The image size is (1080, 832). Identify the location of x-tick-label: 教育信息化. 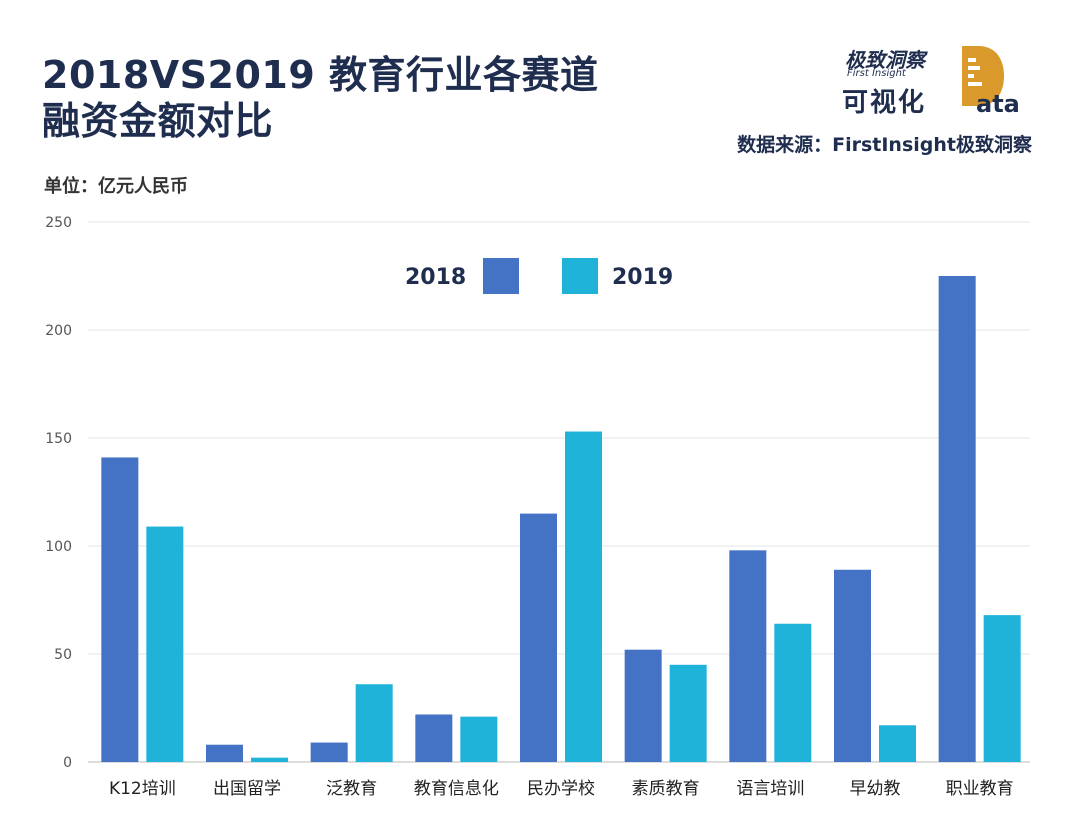
(456, 789).